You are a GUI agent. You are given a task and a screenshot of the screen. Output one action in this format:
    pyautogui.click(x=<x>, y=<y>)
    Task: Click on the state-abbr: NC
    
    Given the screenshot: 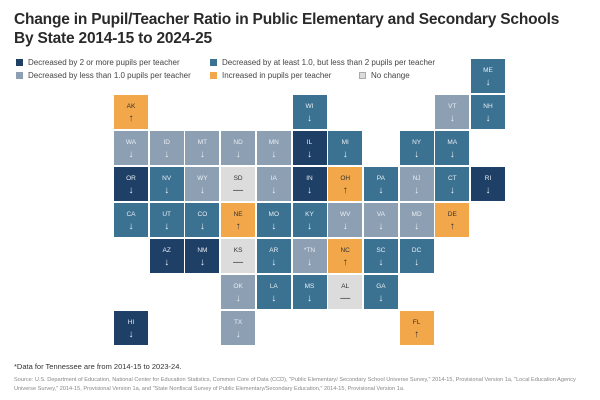 What is the action you would take?
    pyautogui.click(x=345, y=250)
    